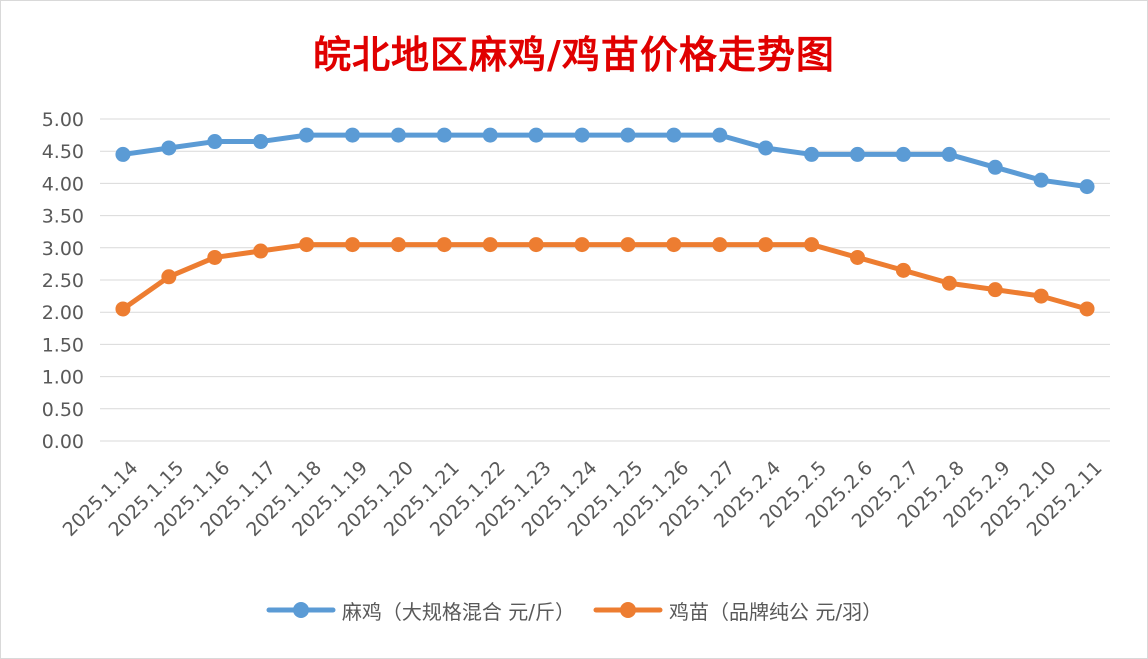 The height and width of the screenshot is (659, 1148). I want to click on y-tick-label: 3.50, so click(63, 217).